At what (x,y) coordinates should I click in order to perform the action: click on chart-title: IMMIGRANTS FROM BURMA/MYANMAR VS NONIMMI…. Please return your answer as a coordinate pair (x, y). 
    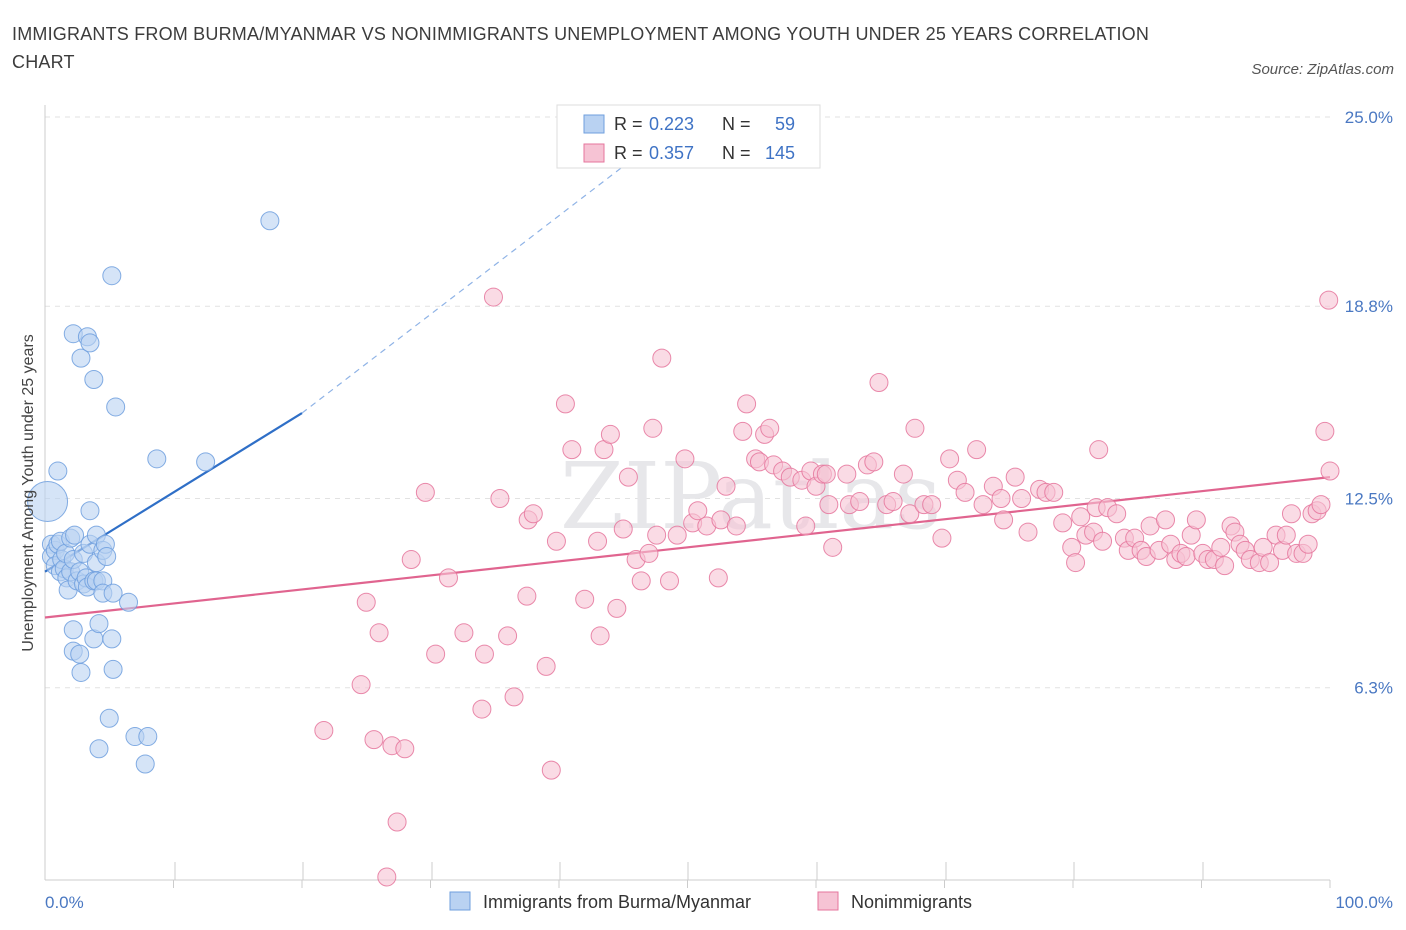
    Looking at the image, I should click on (602, 48).